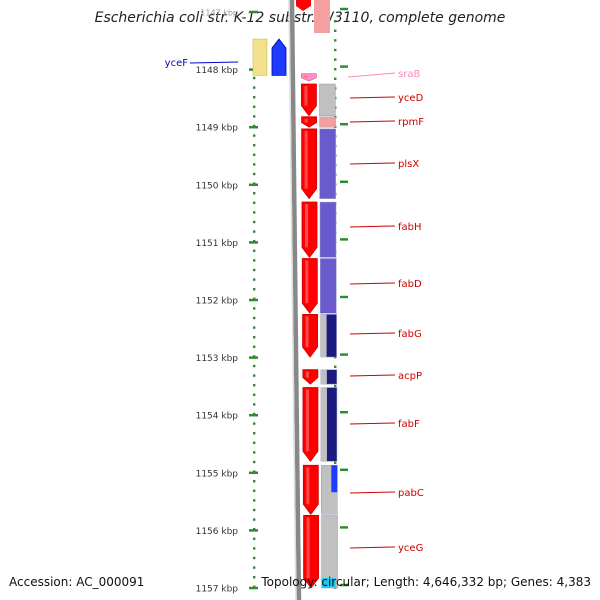  What do you see at coordinates (411, 493) in the screenshot?
I see `gene-label-pabc: pabC` at bounding box center [411, 493].